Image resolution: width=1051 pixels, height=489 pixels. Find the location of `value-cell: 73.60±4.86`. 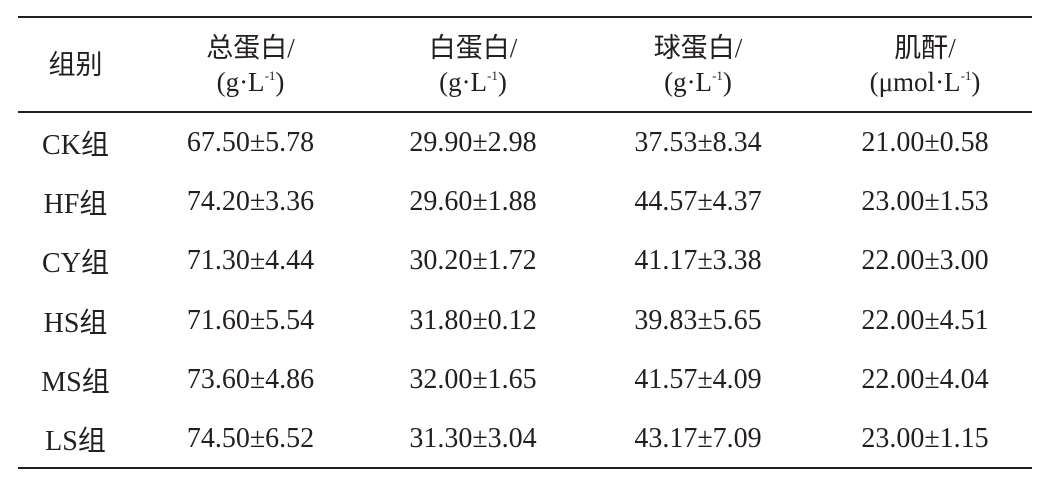

value-cell: 73.60±4.86 is located at coordinates (250, 379).